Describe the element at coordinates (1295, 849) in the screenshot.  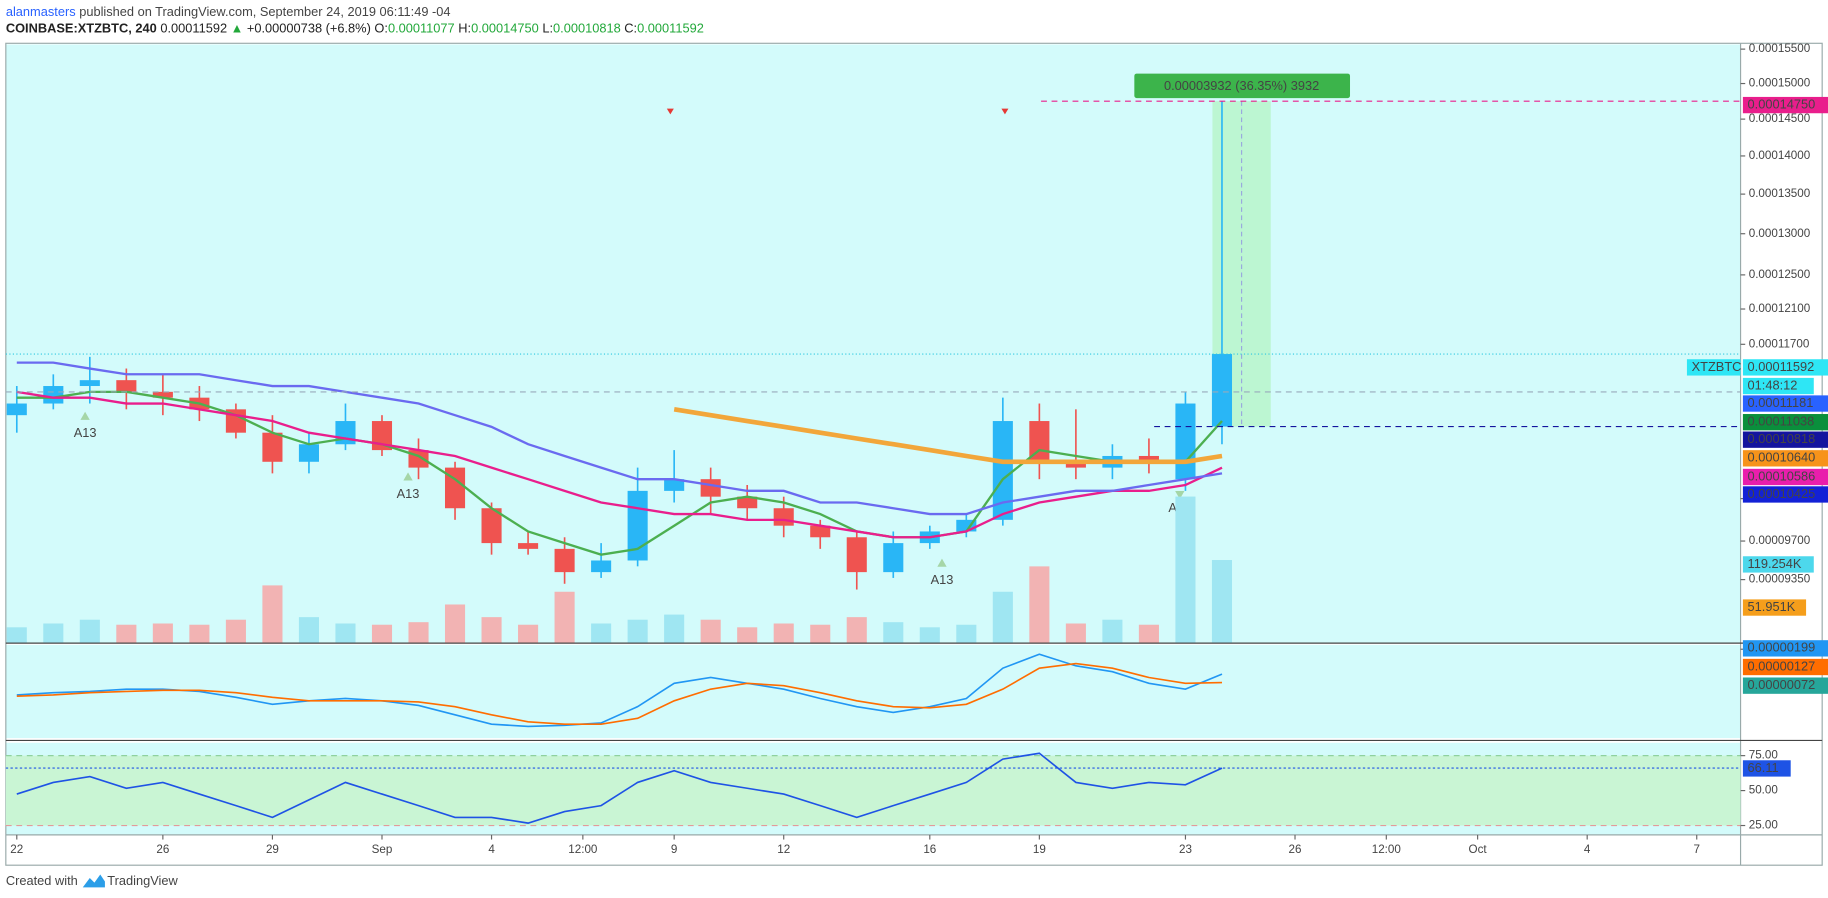
I see `x-tick-label: 26` at that location.